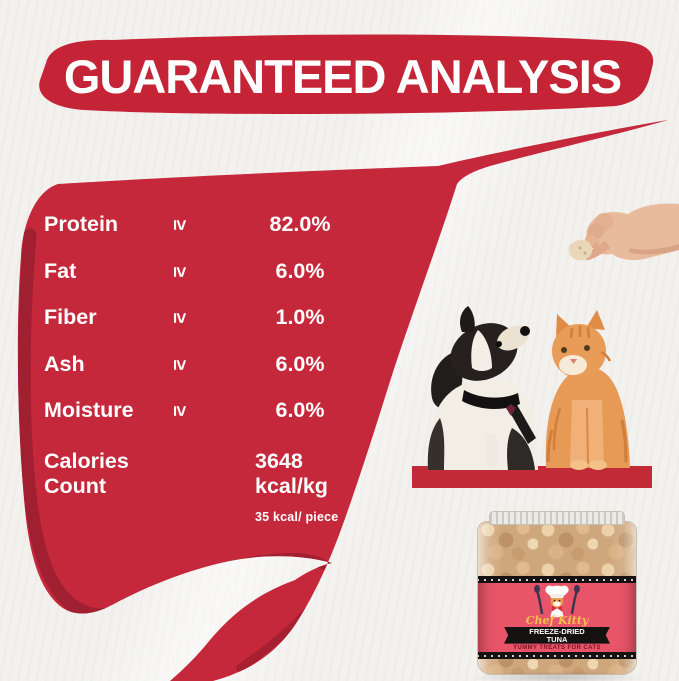 This screenshot has width=679, height=681. Describe the element at coordinates (60, 270) in the screenshot. I see `row-label: Fat` at that location.